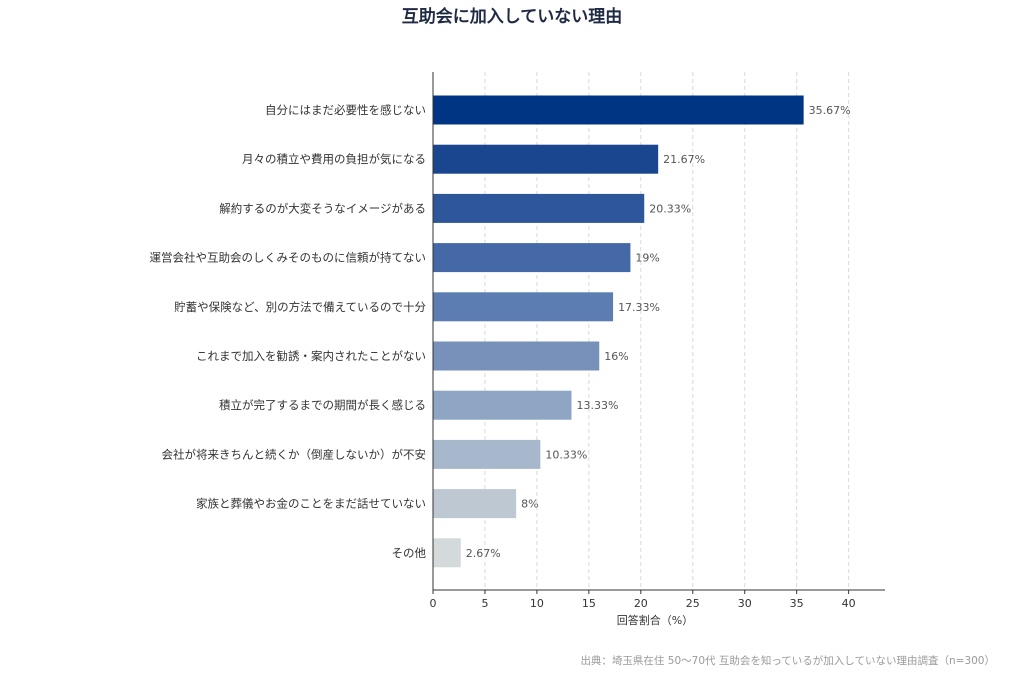  What do you see at coordinates (288, 258) in the screenshot?
I see `category-label: 運営会社や互助会のしくみそのものに信頼が持てない` at bounding box center [288, 258].